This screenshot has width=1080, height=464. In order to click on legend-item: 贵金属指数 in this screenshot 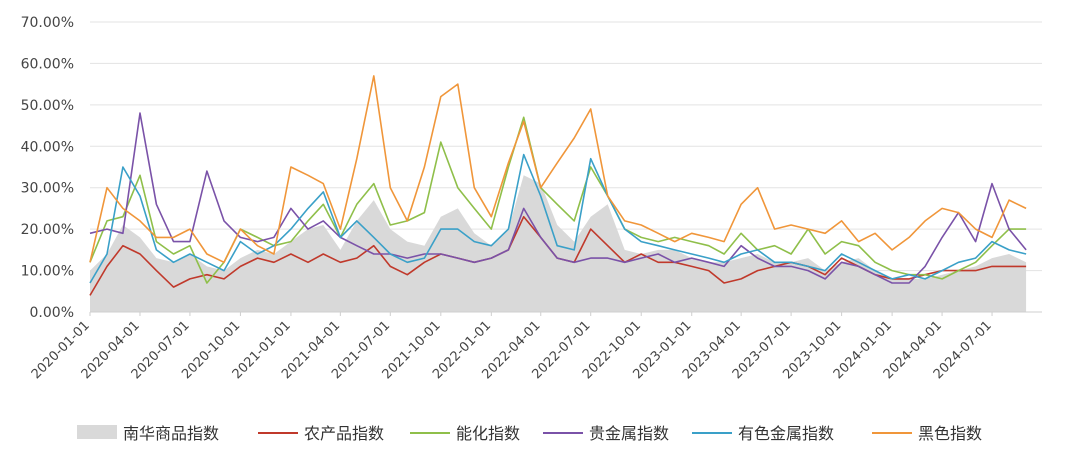, I will do `click(606, 433)`.